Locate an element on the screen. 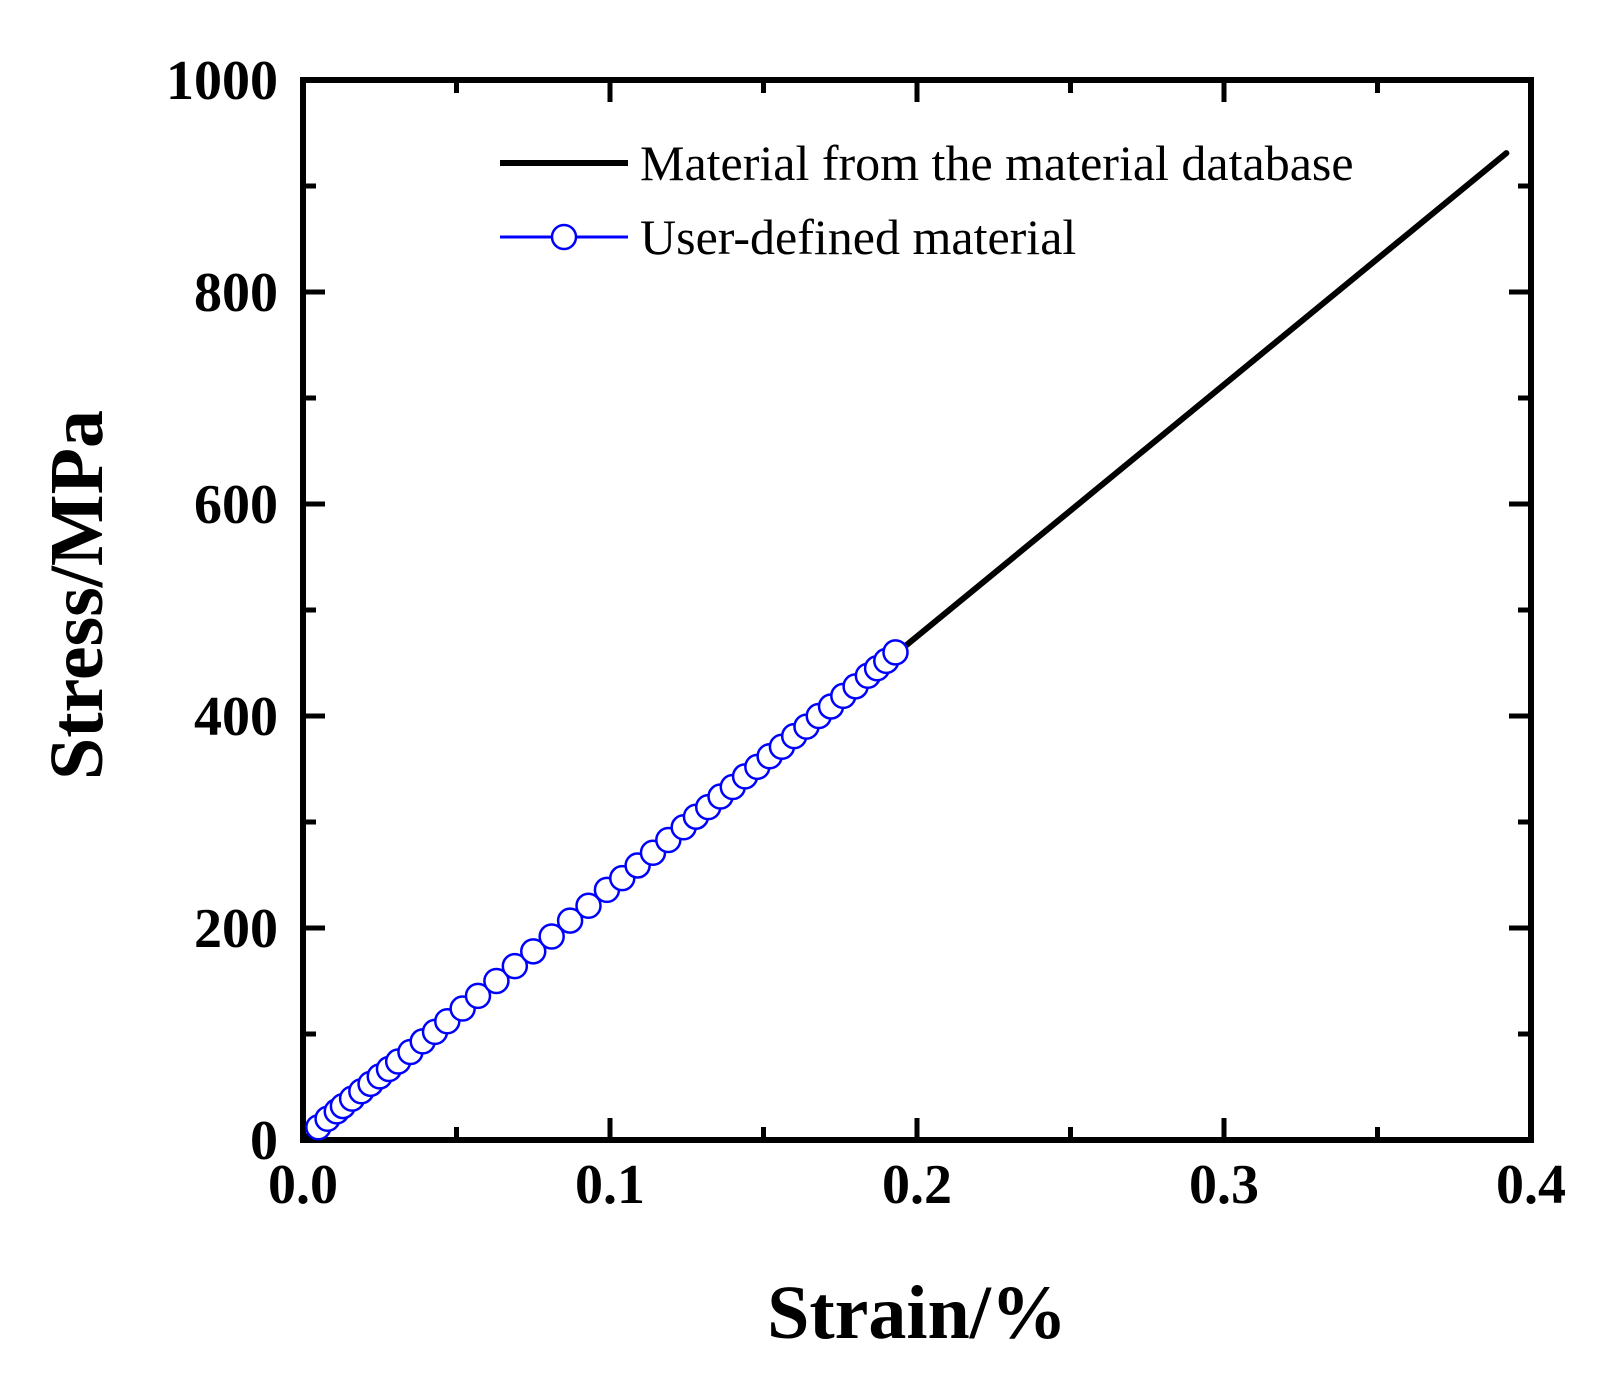  x-axis-title: Strain/% is located at coordinates (917, 1313).